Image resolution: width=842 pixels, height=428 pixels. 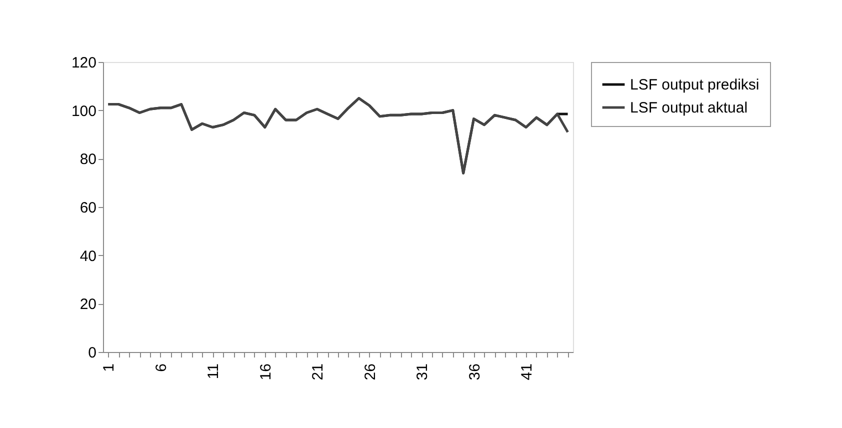 I want to click on y-tick-label: 20, so click(x=88, y=305).